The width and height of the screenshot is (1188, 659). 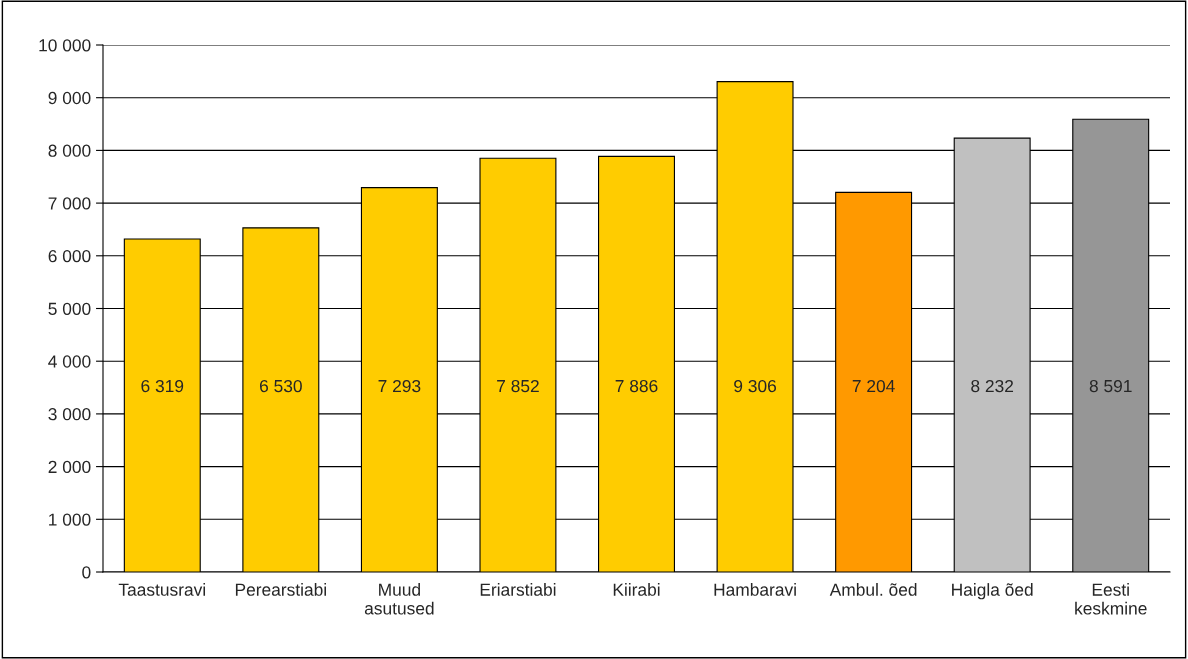 What do you see at coordinates (69, 361) in the screenshot?
I see `y-tick-label: 4 000` at bounding box center [69, 361].